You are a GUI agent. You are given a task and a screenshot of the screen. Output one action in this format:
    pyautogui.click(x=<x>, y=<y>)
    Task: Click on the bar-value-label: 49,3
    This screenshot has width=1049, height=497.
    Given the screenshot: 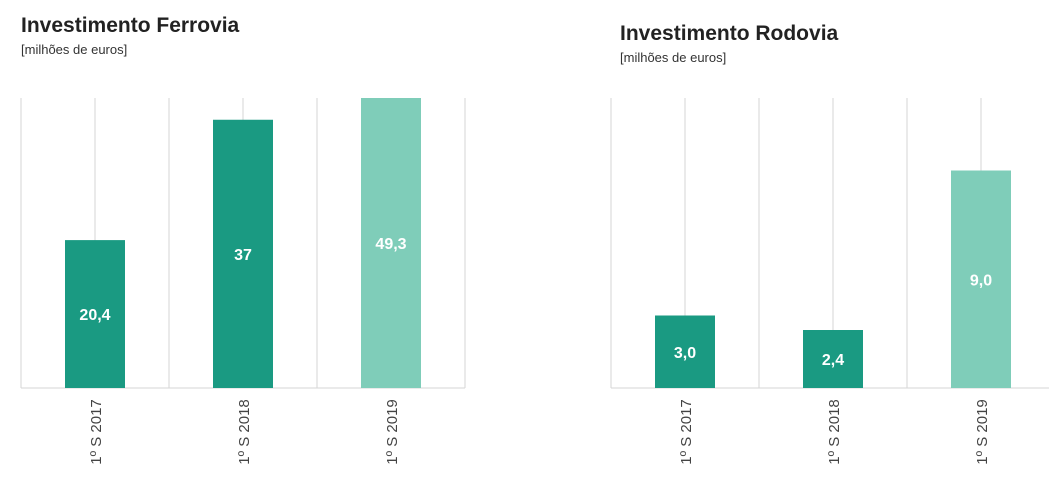 What is the action you would take?
    pyautogui.click(x=390, y=244)
    